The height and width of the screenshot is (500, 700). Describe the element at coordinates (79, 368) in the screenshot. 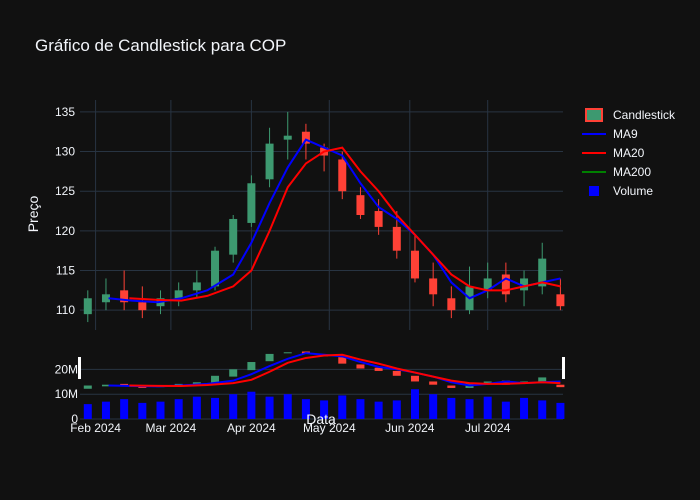

I see `rangeslider-left-handle` at that location.